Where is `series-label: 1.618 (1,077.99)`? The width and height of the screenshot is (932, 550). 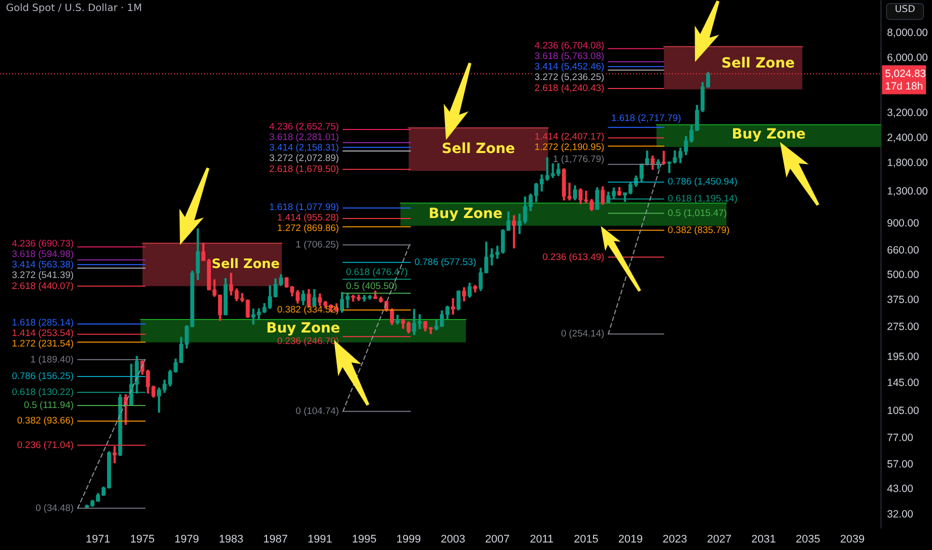 series-label: 1.618 (1,077.99) is located at coordinates (304, 207).